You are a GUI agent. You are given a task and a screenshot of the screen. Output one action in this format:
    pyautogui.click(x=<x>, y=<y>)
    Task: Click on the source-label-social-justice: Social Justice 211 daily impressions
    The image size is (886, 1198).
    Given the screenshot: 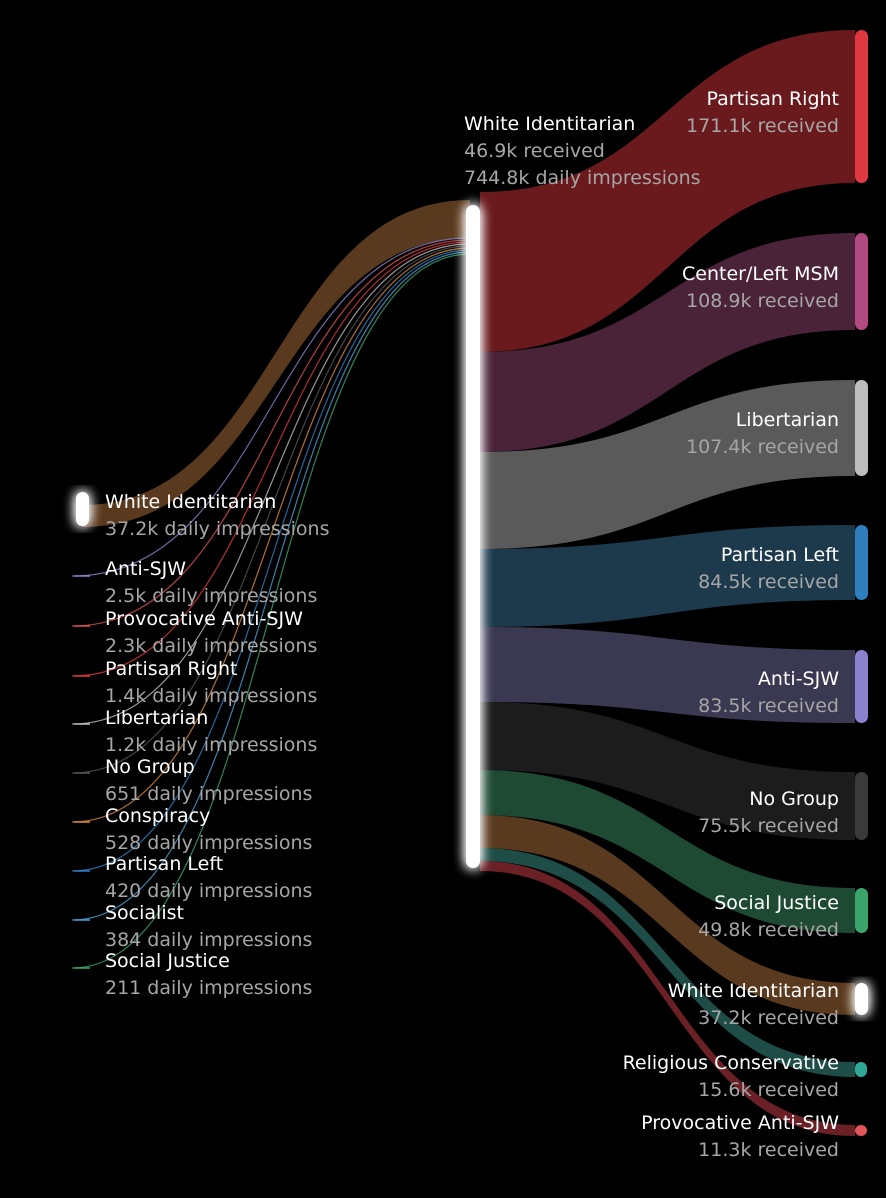 What is the action you would take?
    pyautogui.click(x=208, y=974)
    